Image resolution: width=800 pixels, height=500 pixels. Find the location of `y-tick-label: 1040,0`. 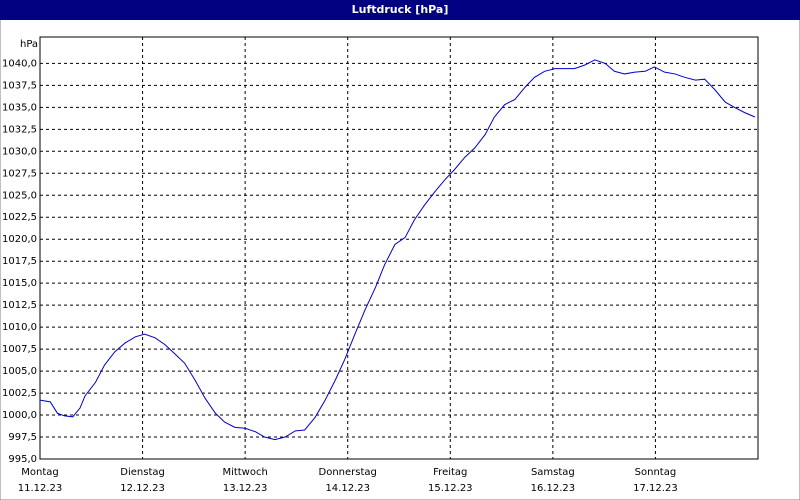

y-tick-label: 1040,0 is located at coordinates (19, 63).